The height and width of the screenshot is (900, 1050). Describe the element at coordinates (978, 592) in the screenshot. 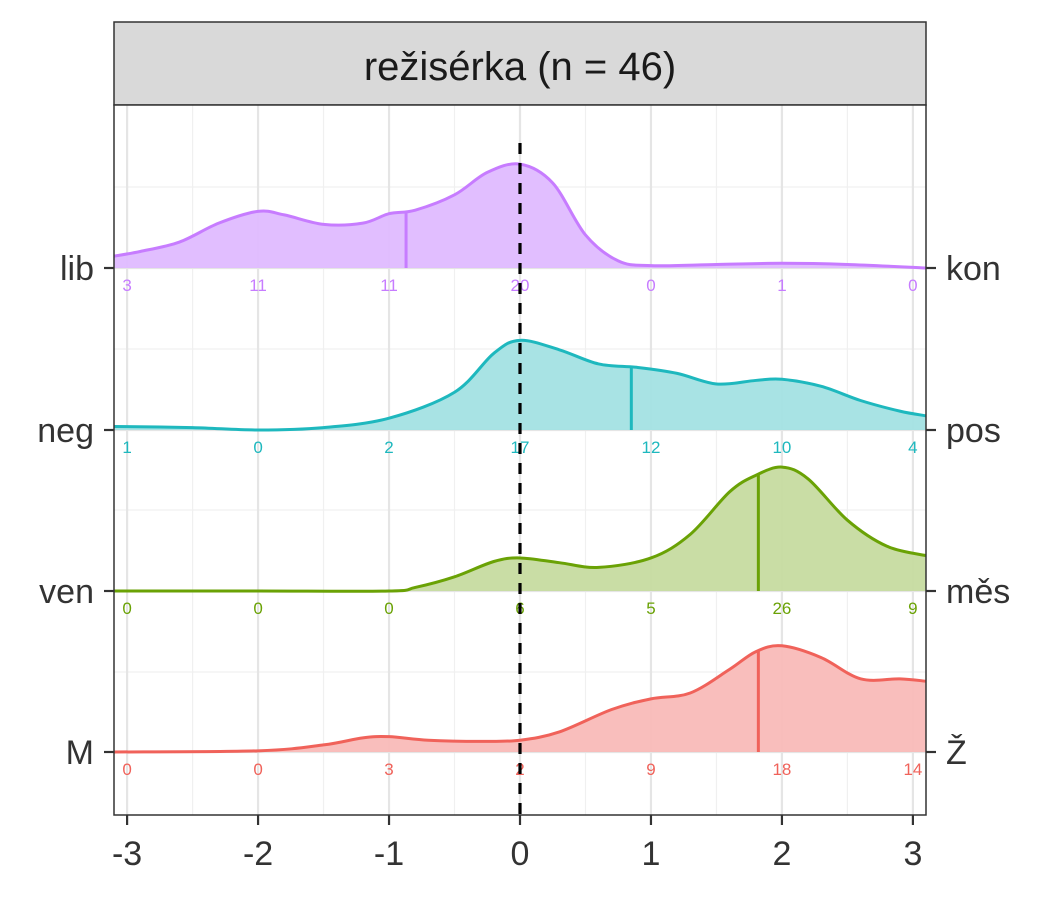

I see `y-axis-right-label: měs` at that location.